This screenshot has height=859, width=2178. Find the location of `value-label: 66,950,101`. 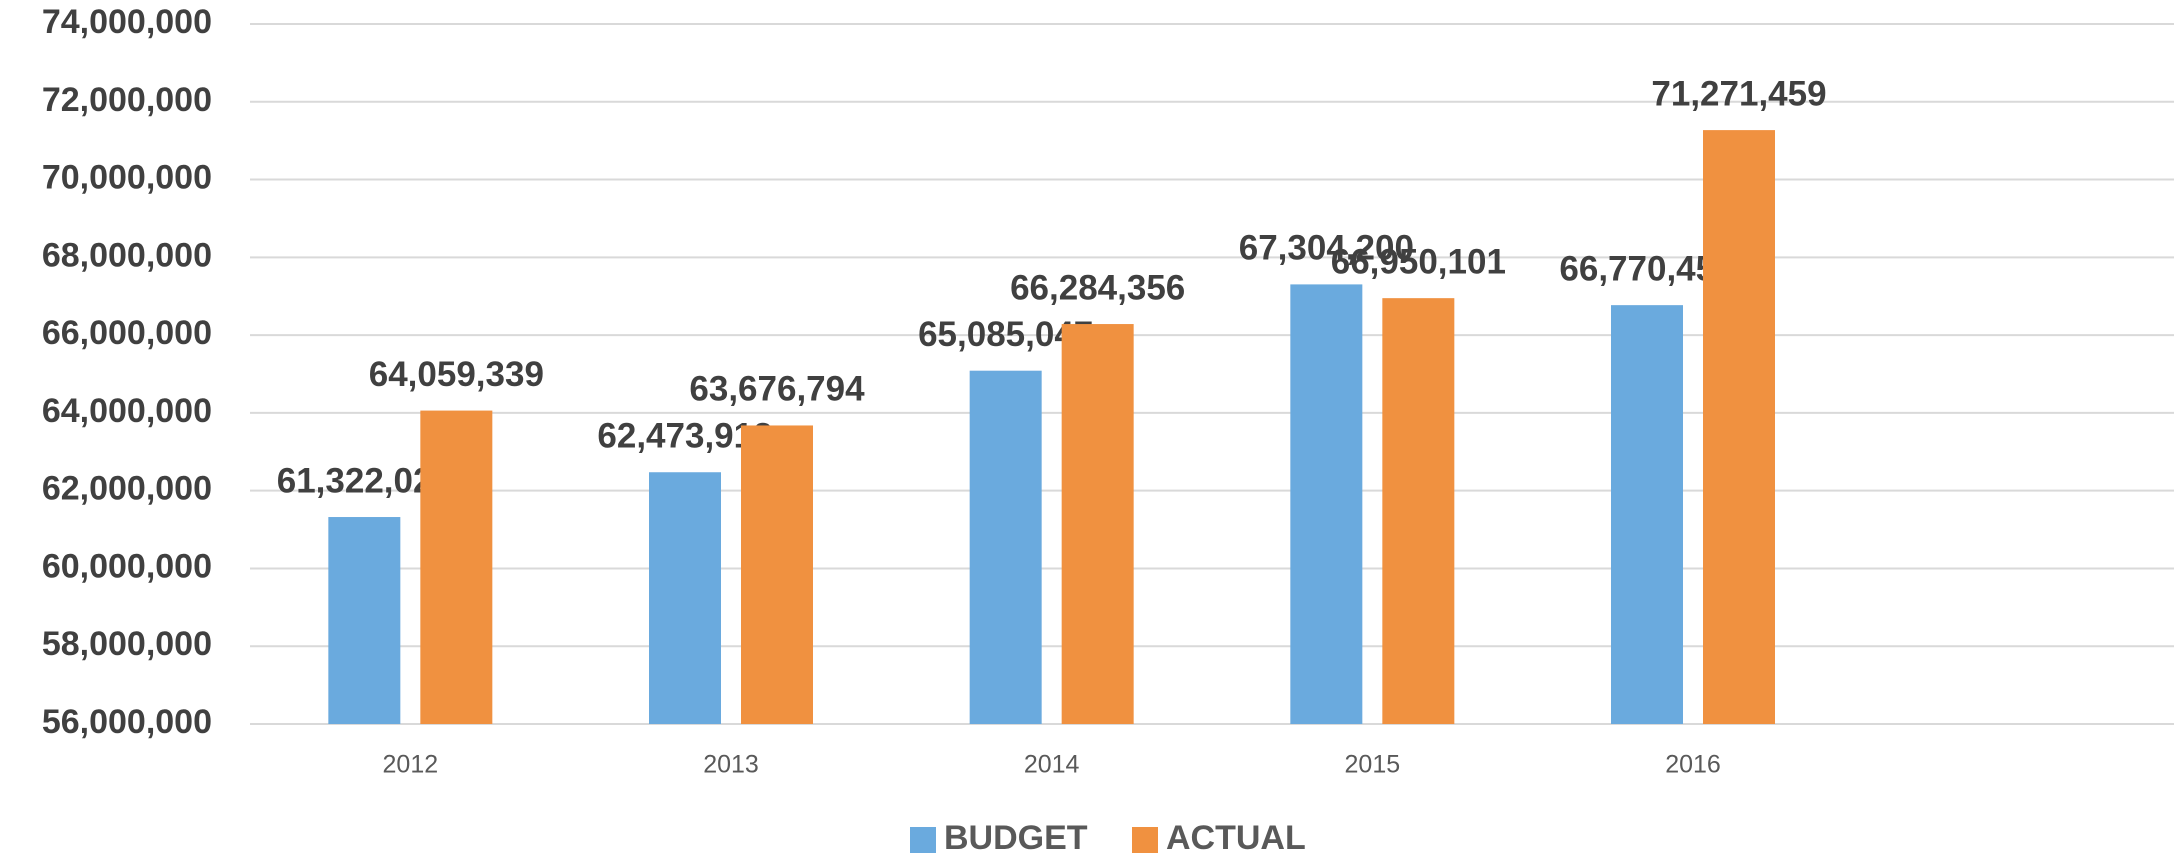

value-label: 66,950,101 is located at coordinates (1418, 261).